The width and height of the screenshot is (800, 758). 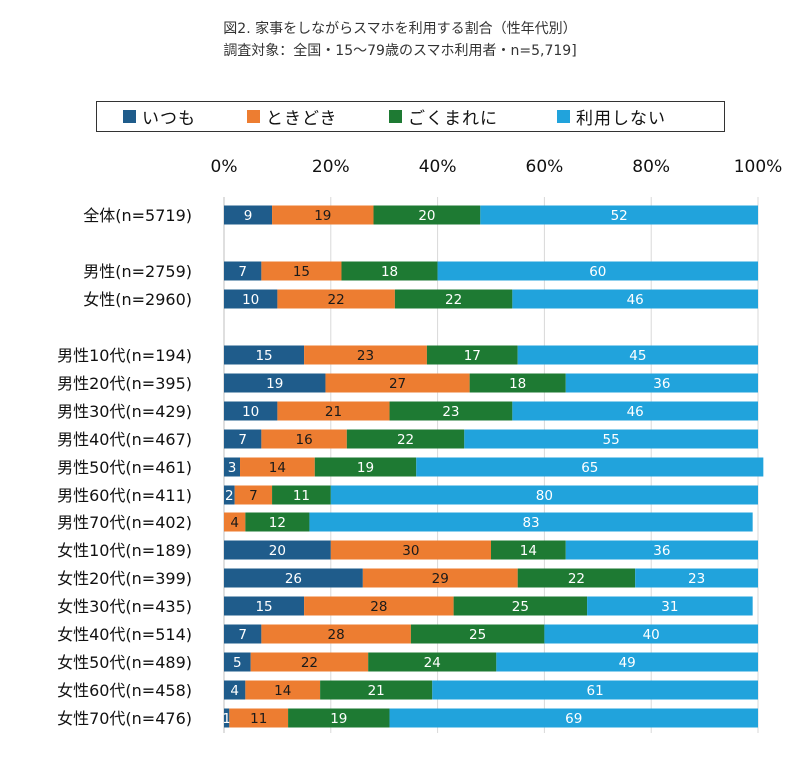 I want to click on category-label: 男性30代(n=429), so click(x=124, y=411).